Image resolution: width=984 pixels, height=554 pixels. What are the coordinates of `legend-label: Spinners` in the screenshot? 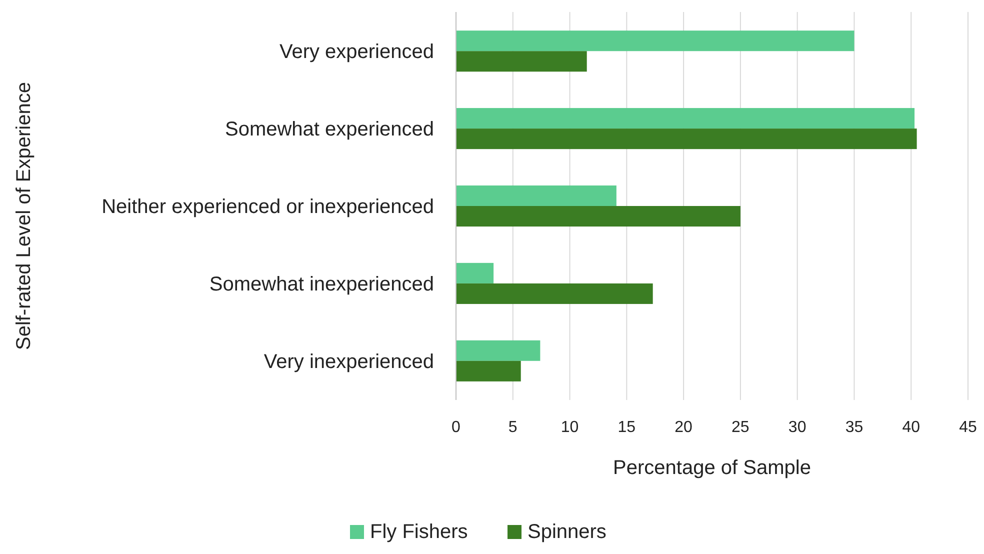 It's located at (567, 532).